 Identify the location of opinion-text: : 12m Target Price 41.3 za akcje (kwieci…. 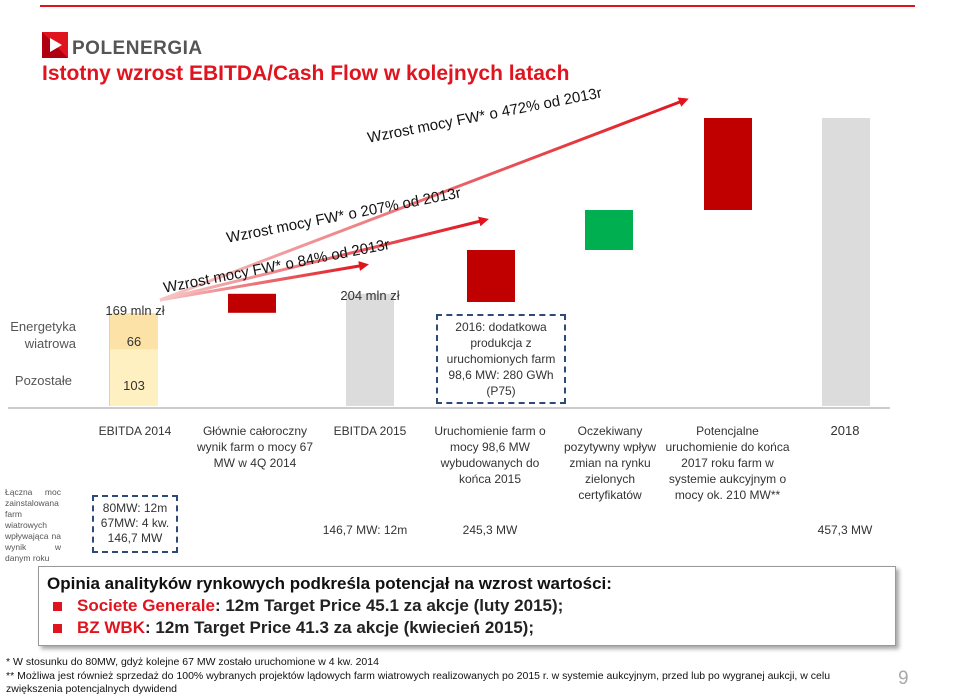
(339, 627).